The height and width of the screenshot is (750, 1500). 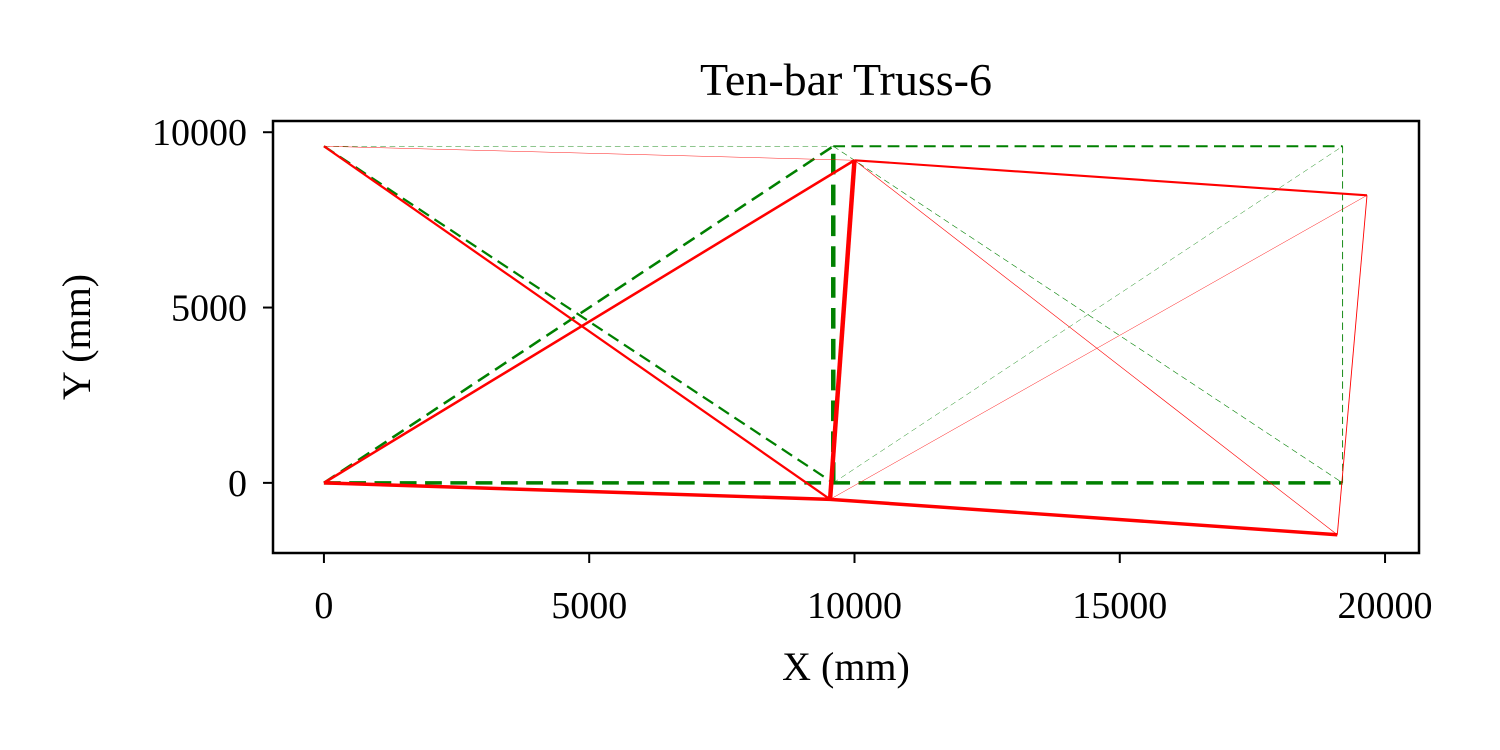 What do you see at coordinates (1385, 606) in the screenshot?
I see `x-tick-label: 20000` at bounding box center [1385, 606].